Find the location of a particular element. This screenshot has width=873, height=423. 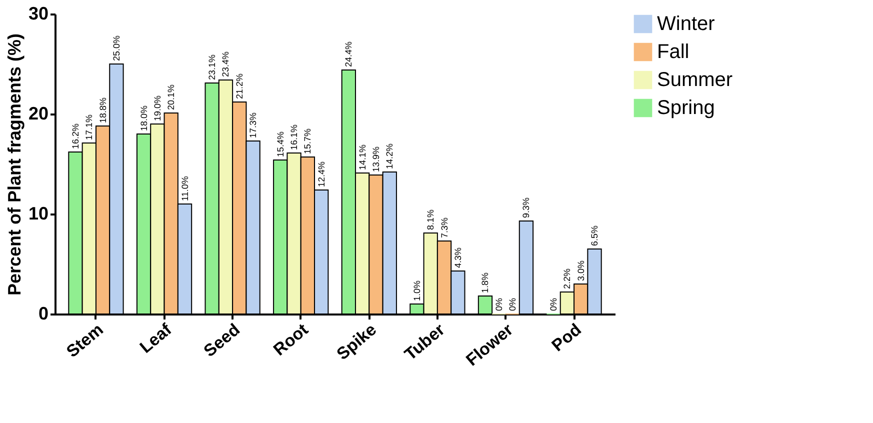

data-label: 21.2% is located at coordinates (239, 86).